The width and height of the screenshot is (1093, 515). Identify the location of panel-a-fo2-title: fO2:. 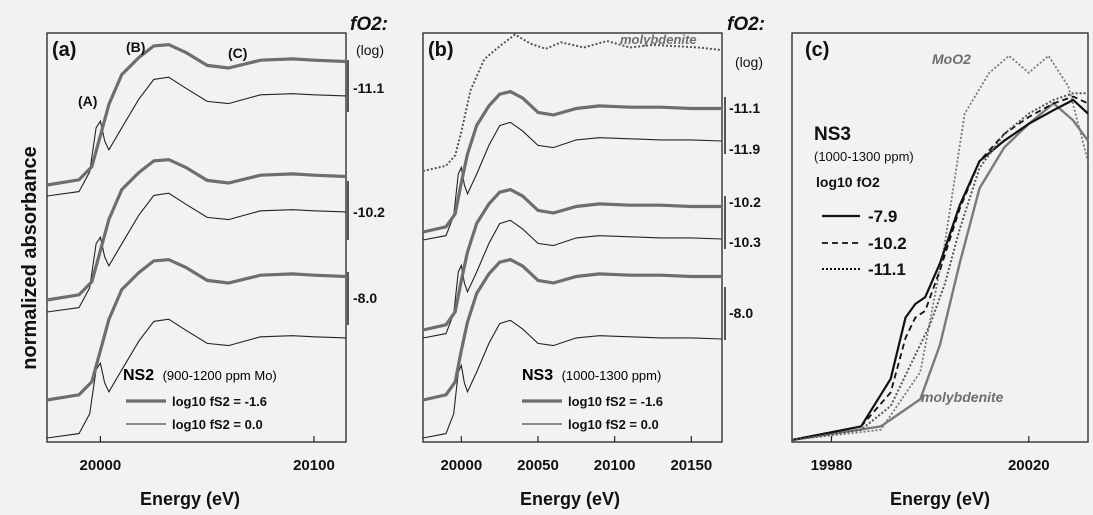
(369, 24).